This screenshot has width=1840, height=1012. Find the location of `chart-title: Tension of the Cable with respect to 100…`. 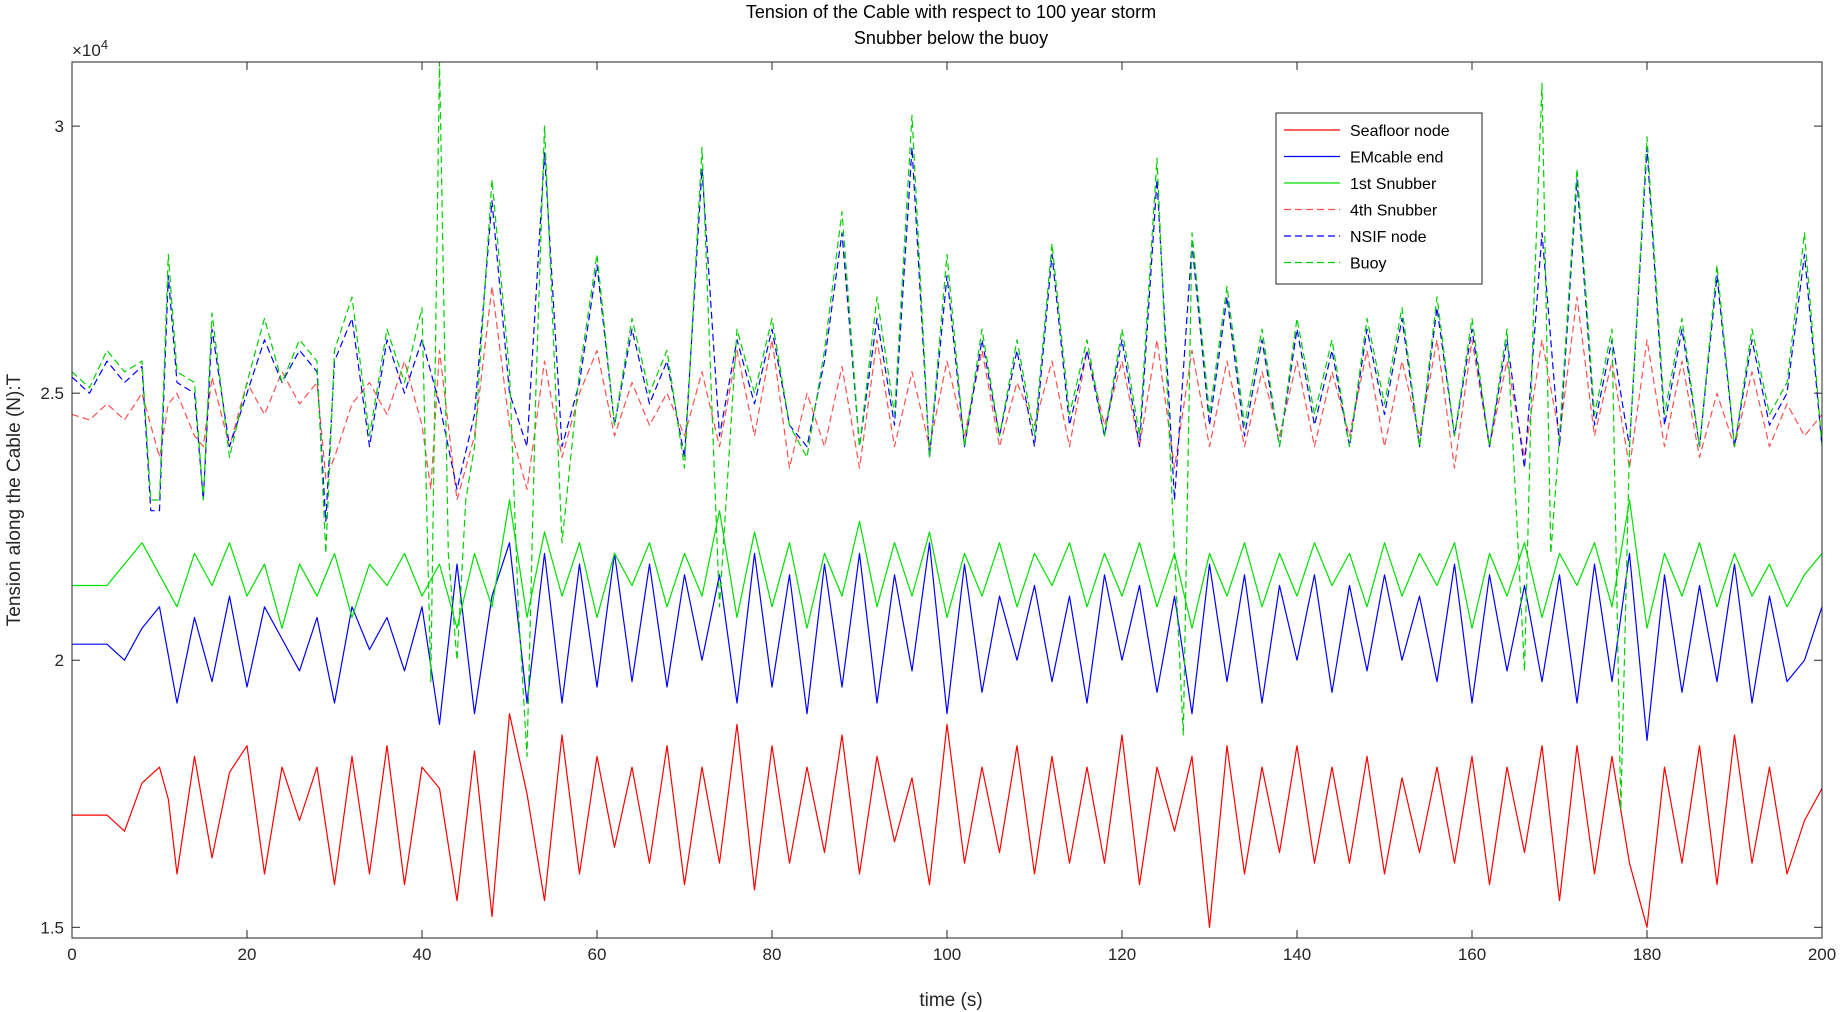

chart-title: Tension of the Cable with respect to 100… is located at coordinates (951, 12).